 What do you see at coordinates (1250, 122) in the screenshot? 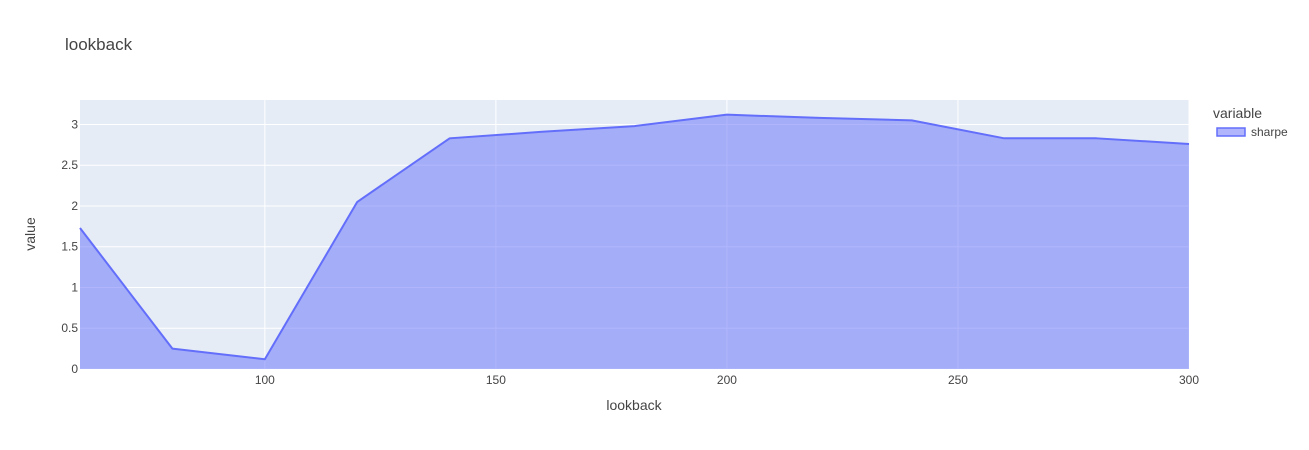
I see `legend: variable sharpe` at bounding box center [1250, 122].